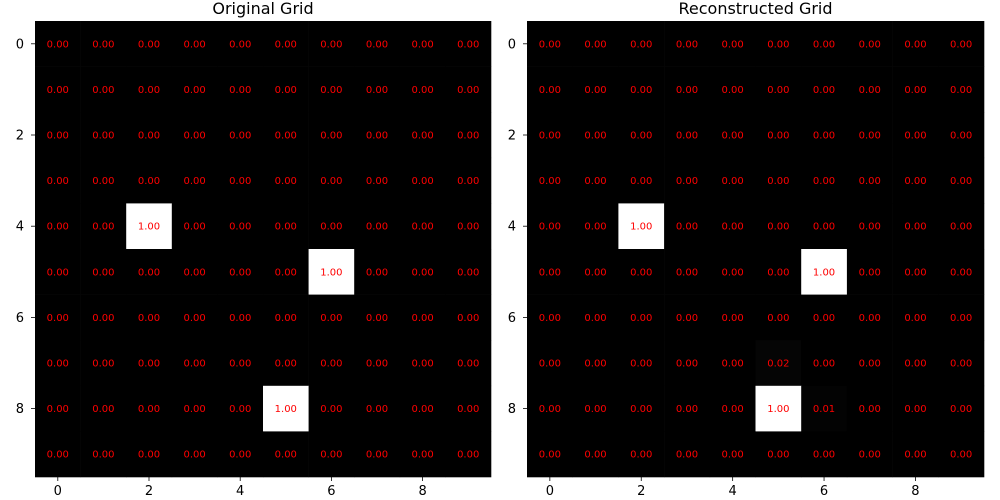  Describe the element at coordinates (20, 227) in the screenshot. I see `y-tick-label: 4` at that location.